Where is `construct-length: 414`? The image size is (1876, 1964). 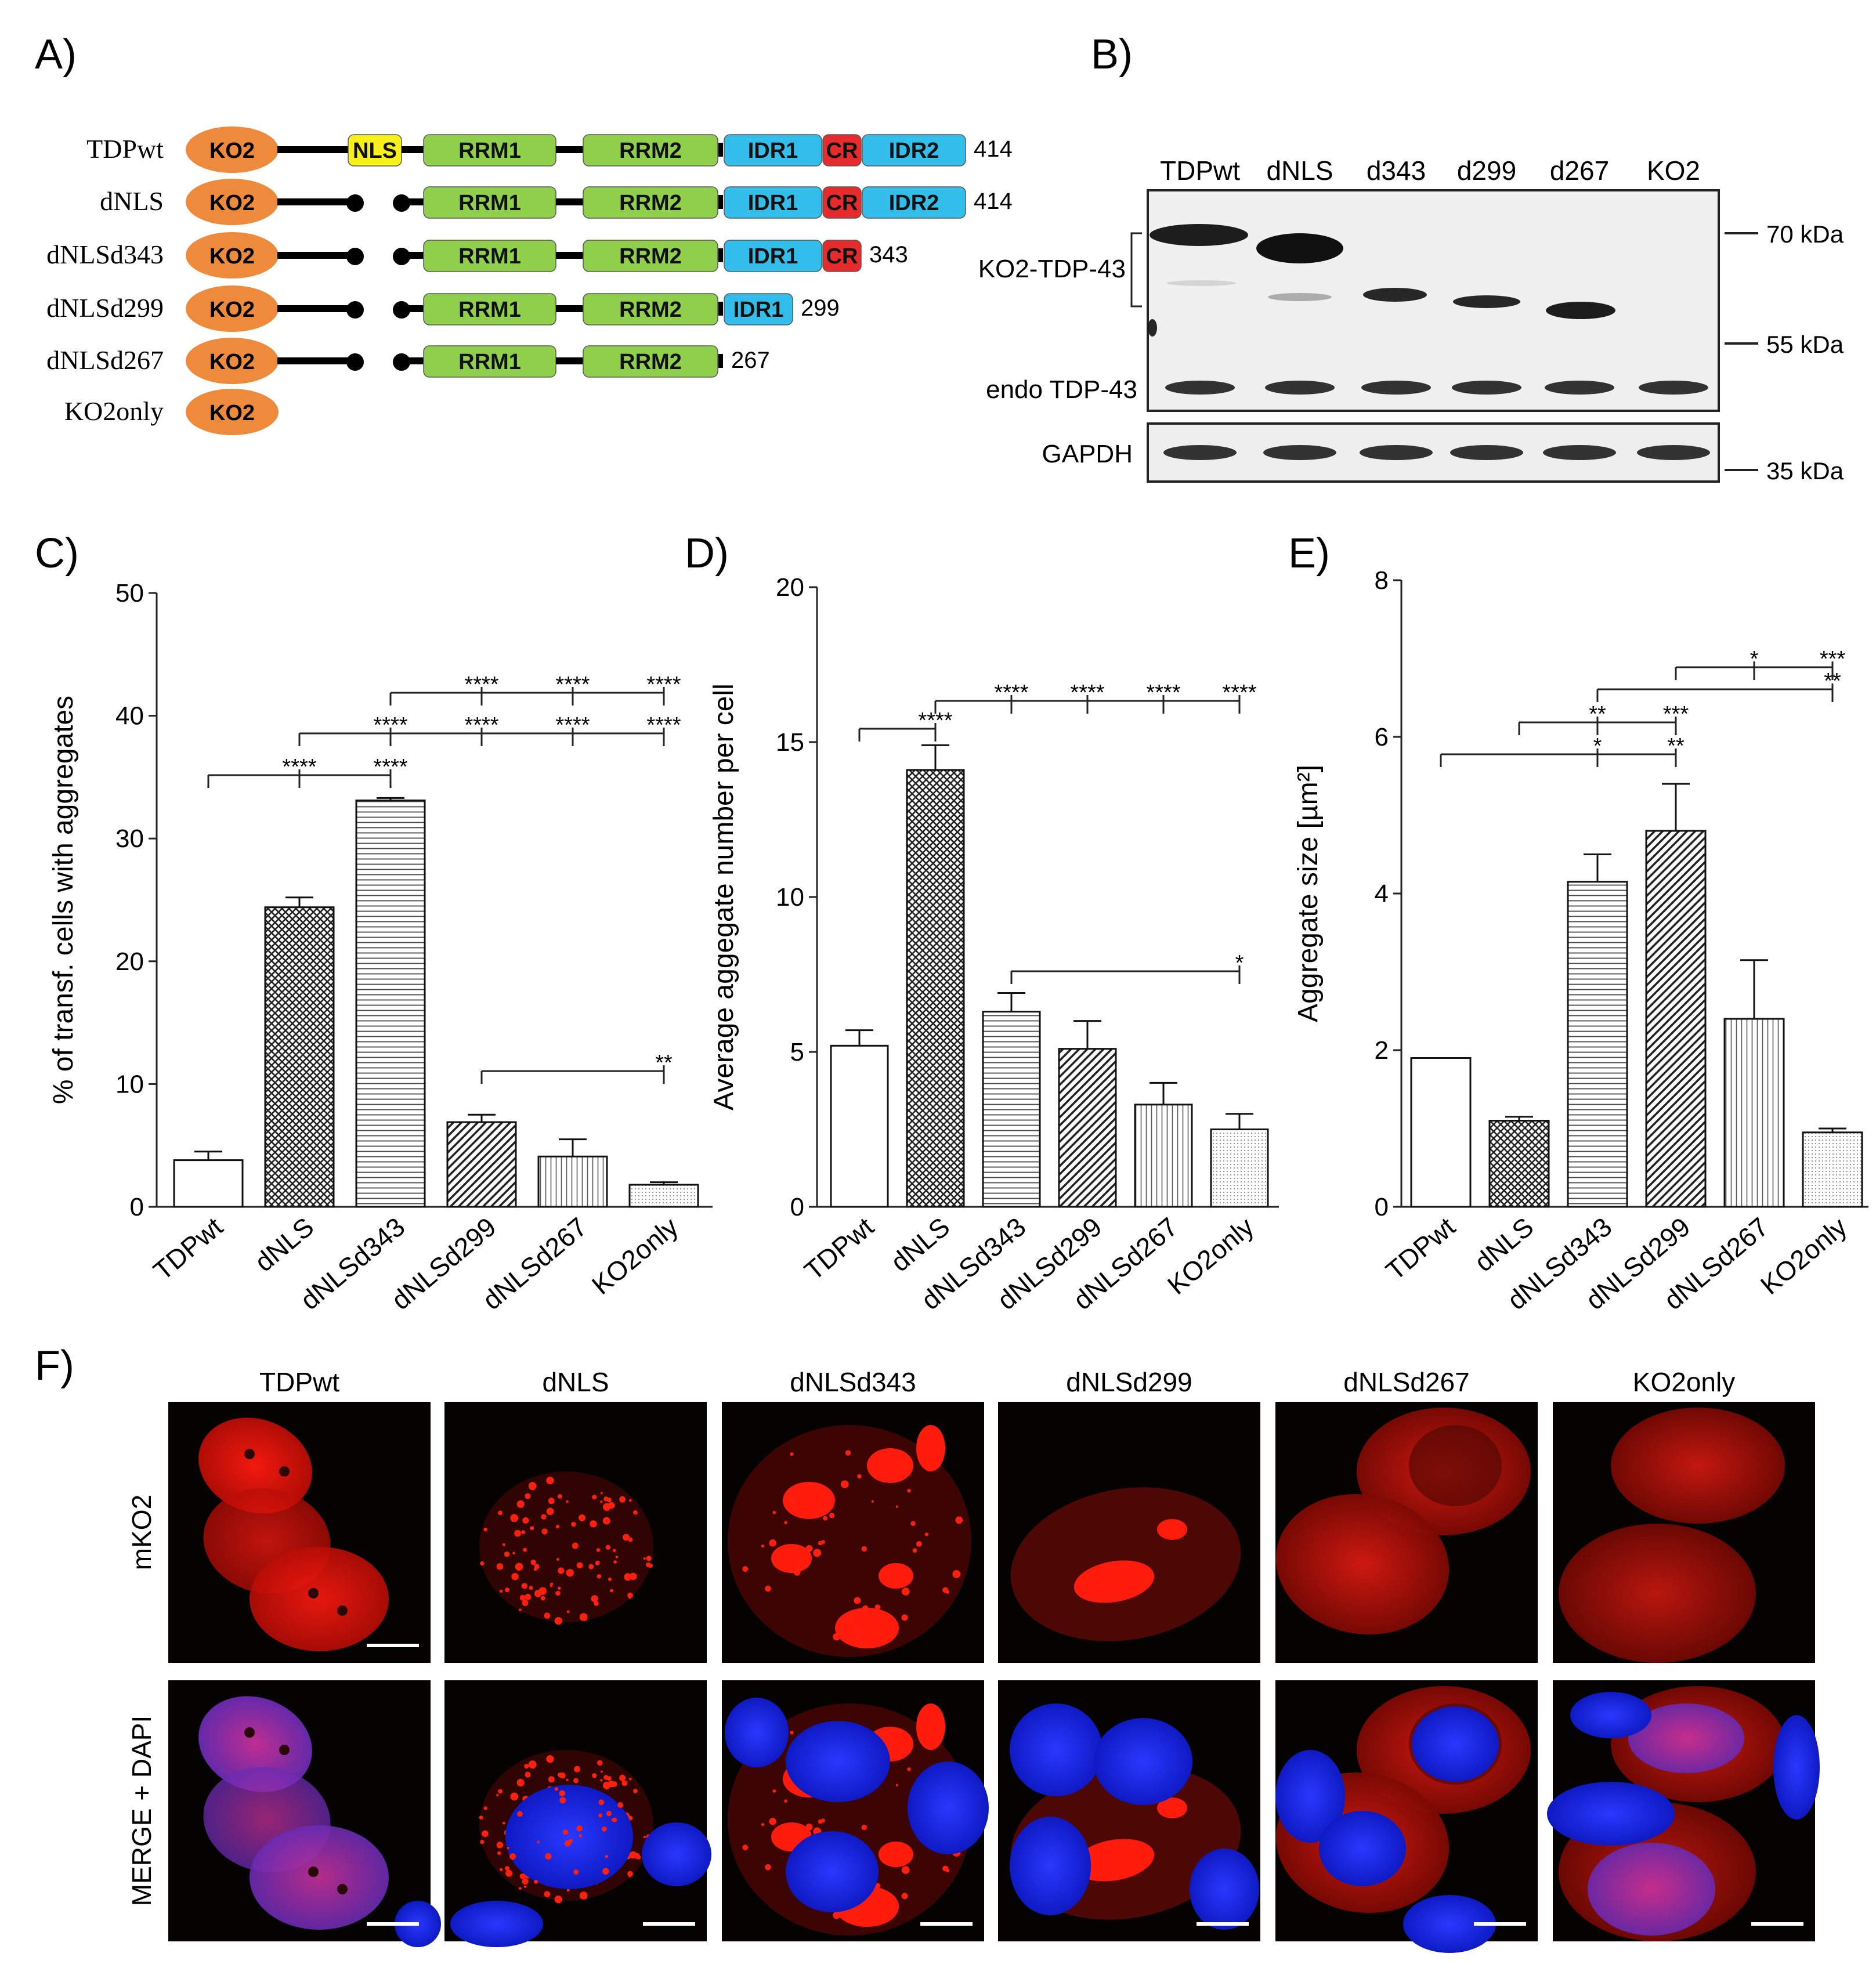
construct-length: 414 is located at coordinates (993, 149).